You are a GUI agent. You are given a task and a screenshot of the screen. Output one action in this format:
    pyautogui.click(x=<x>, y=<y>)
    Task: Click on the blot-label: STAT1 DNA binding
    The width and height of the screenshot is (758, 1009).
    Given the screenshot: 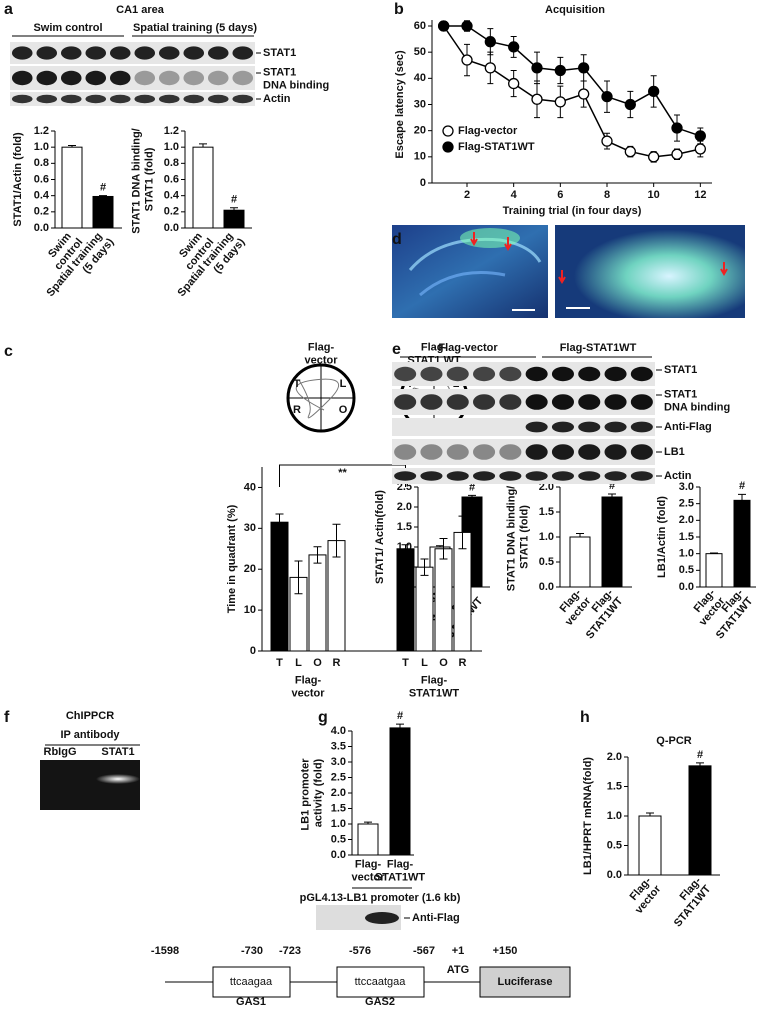 What is the action you would take?
    pyautogui.click(x=697, y=401)
    